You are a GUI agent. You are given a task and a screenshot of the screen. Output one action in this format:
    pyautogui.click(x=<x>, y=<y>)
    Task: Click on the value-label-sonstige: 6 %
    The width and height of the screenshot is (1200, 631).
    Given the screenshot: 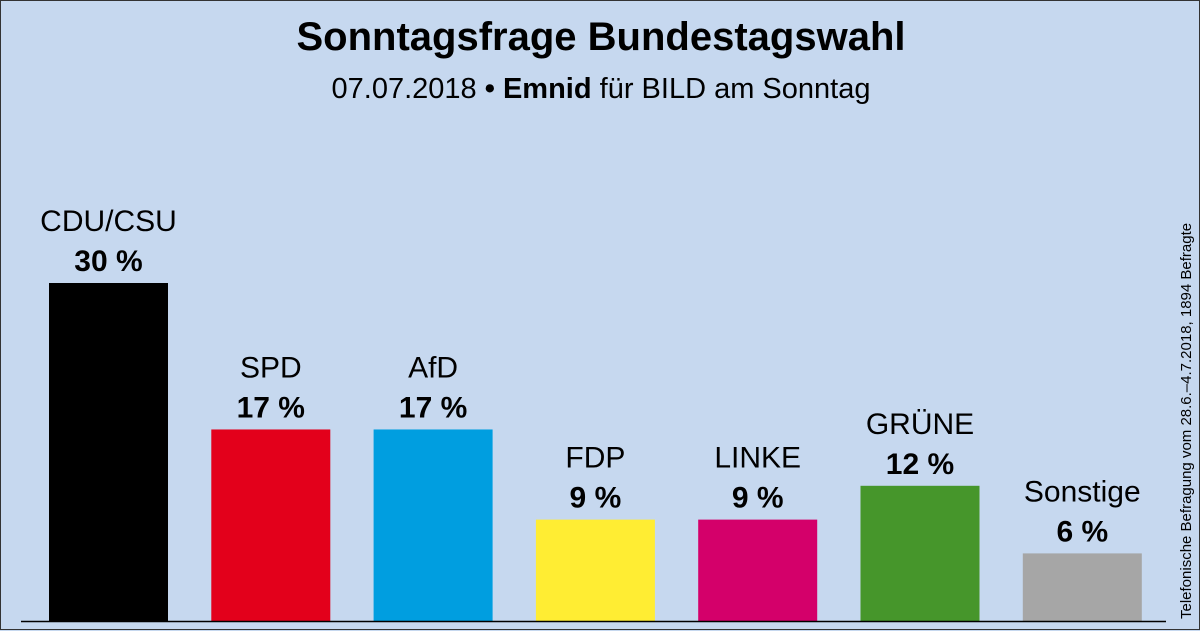 What is the action you would take?
    pyautogui.click(x=1082, y=531)
    